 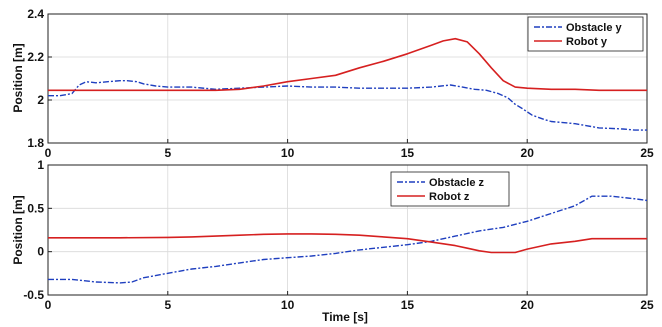 What do you see at coordinates (40, 165) in the screenshot?
I see `bottom-plot-ytick-label: 1` at bounding box center [40, 165].